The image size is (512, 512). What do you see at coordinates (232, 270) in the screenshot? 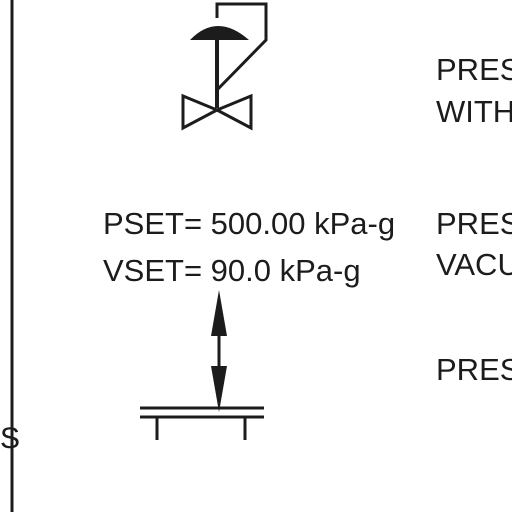
I see `vset-label: VSET= 90.0 kPa-g` at bounding box center [232, 270].